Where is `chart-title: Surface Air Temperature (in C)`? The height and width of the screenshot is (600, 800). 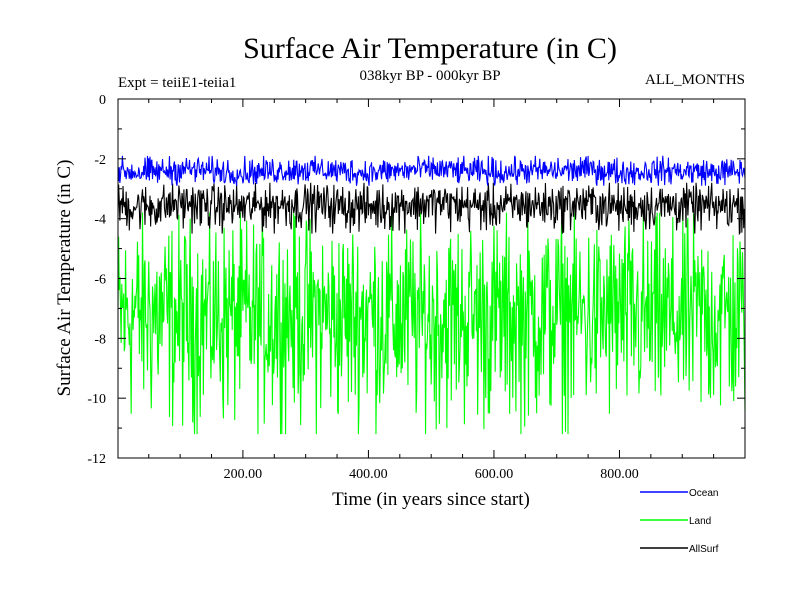 chart-title: Surface Air Temperature (in C) is located at coordinates (430, 48).